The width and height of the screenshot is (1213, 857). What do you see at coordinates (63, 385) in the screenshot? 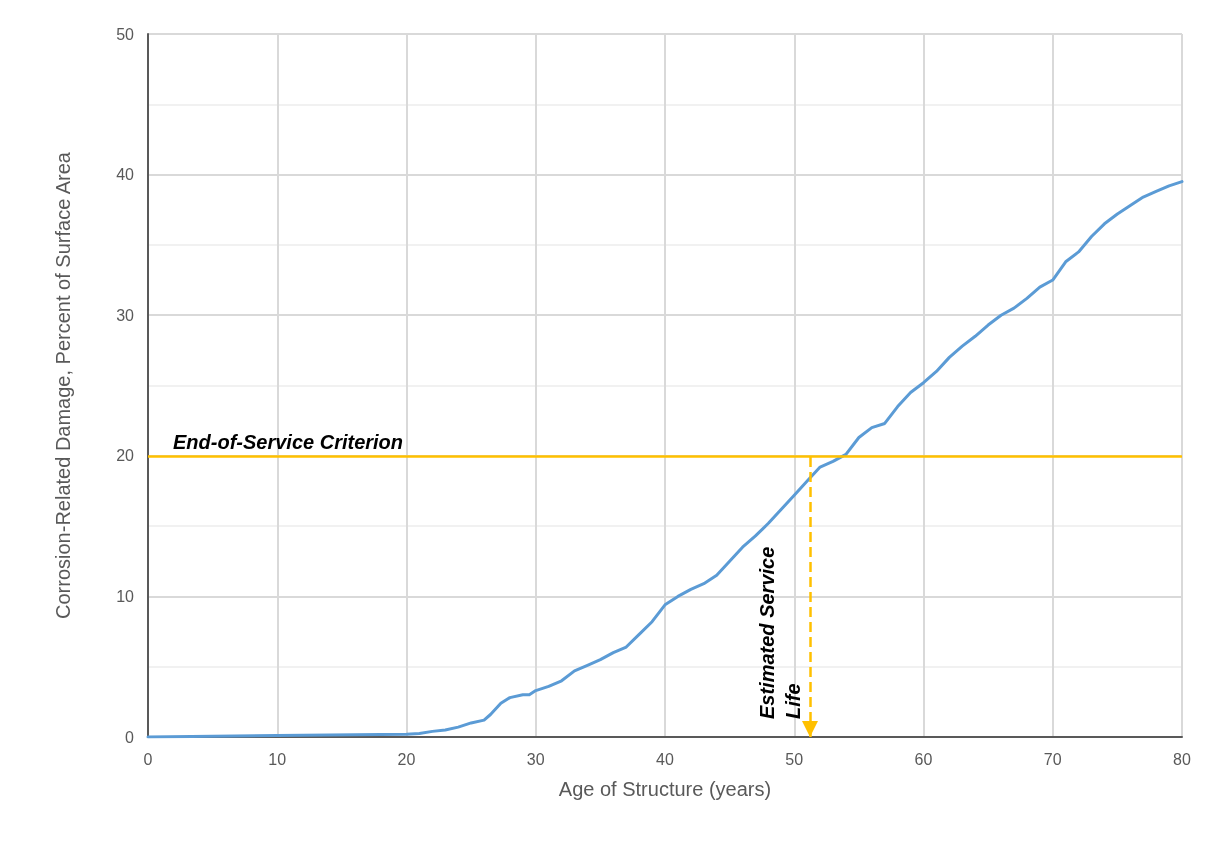
I see `y-axis-title: Corrosion-Related Damage, Percent of Surface Area` at bounding box center [63, 385].